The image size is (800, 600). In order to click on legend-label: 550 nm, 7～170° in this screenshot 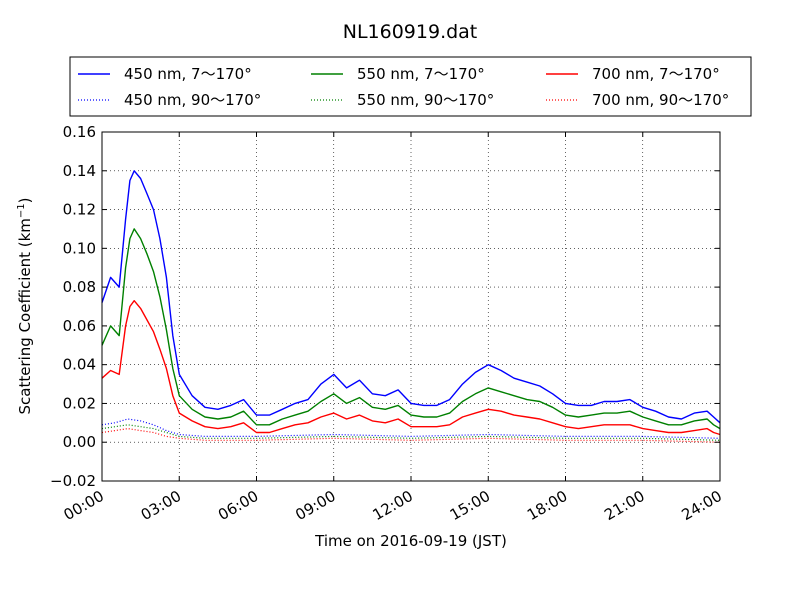, I will do `click(421, 74)`.